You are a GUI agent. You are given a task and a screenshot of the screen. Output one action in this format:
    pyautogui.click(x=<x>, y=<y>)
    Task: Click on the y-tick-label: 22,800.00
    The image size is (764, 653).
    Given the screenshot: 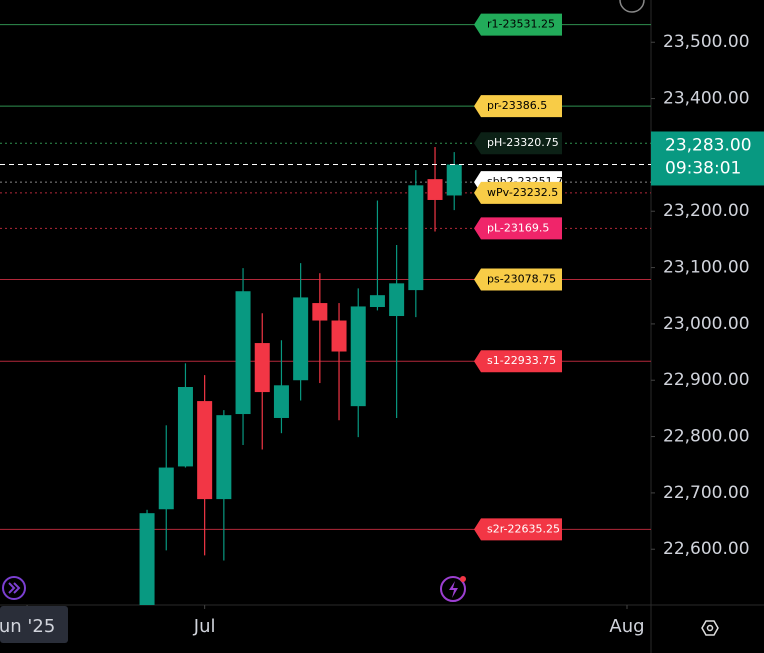 What is the action you would take?
    pyautogui.click(x=706, y=437)
    